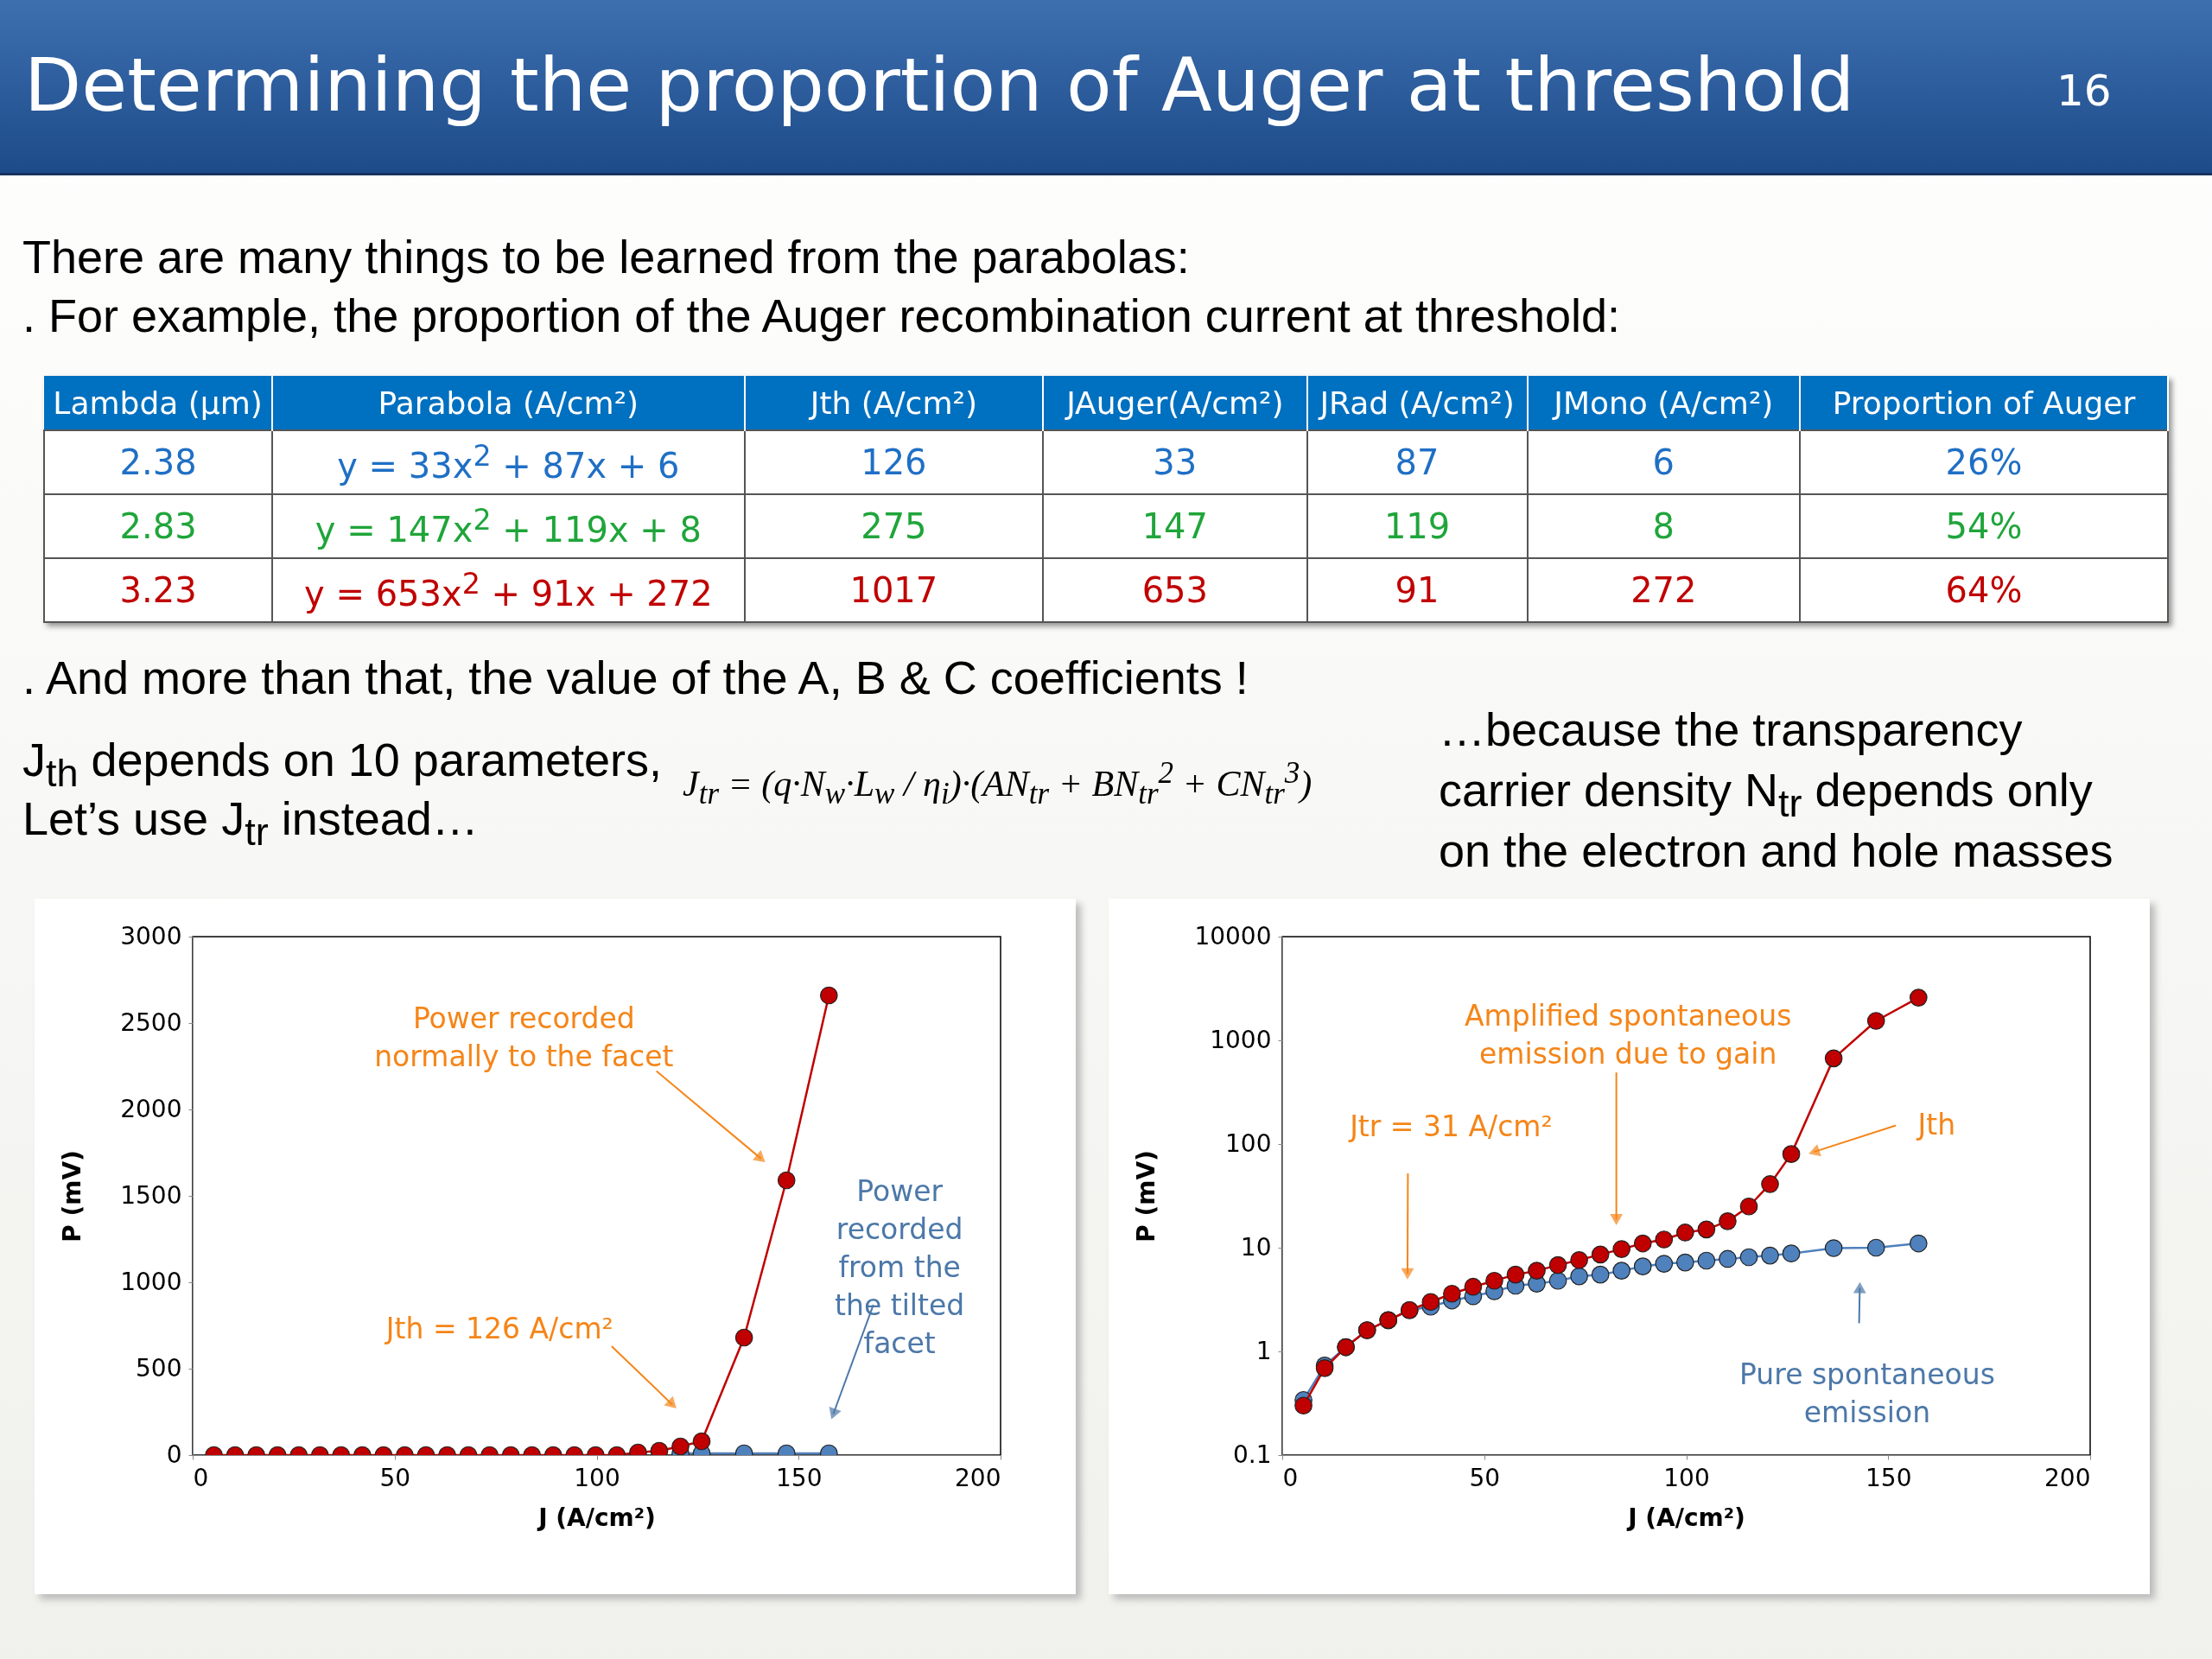 This screenshot has width=2212, height=1659. I want to click on text: 653, so click(1175, 590).